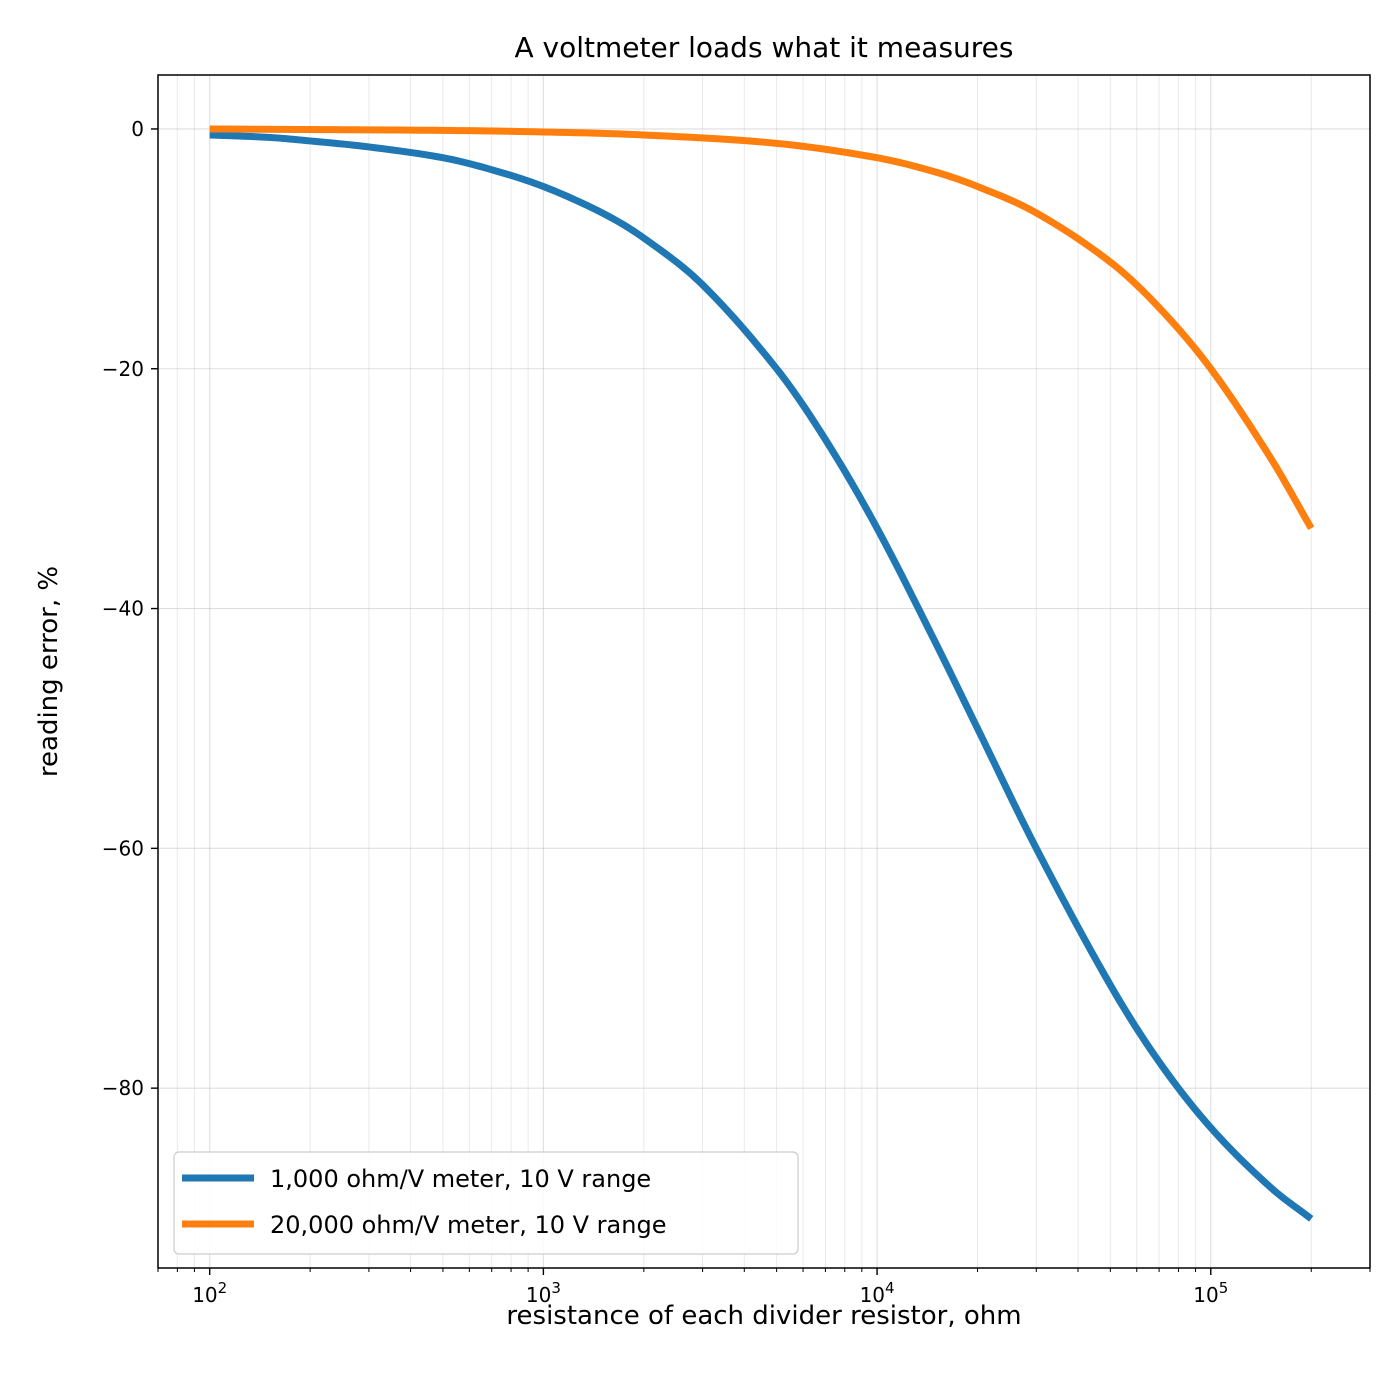  I want to click on chart-title: A voltmeter loads what it measures, so click(763, 47).